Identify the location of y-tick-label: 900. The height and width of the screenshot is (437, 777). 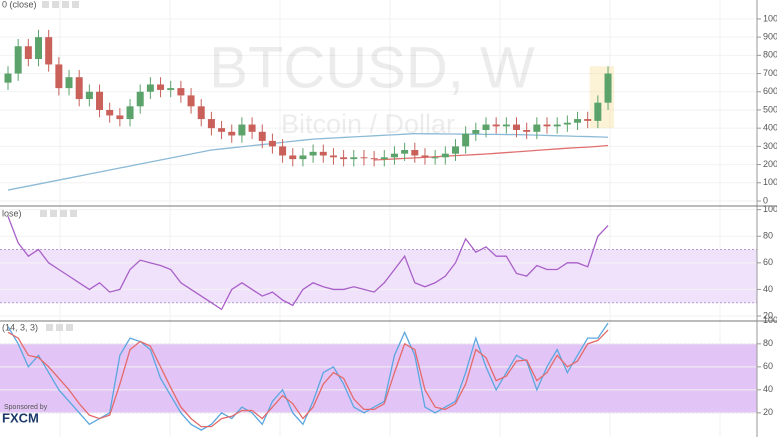
(770, 37).